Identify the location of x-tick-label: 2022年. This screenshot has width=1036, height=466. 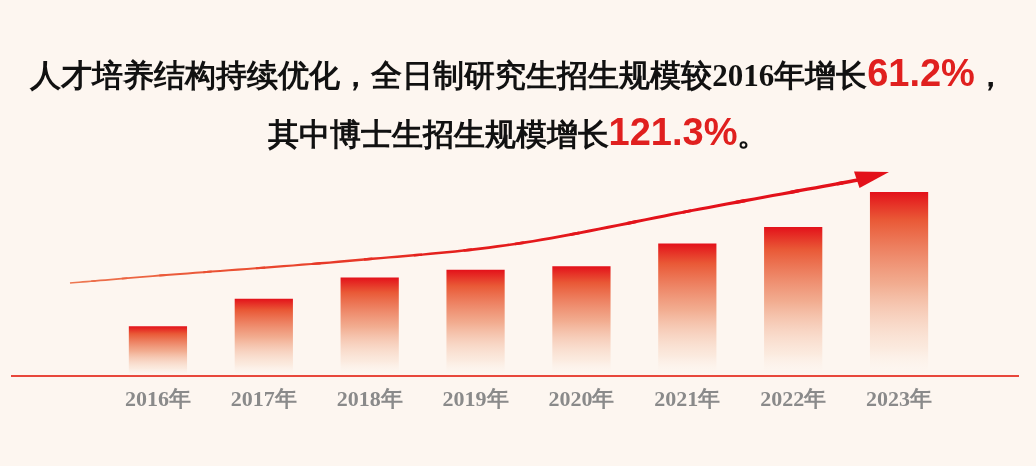
(793, 398).